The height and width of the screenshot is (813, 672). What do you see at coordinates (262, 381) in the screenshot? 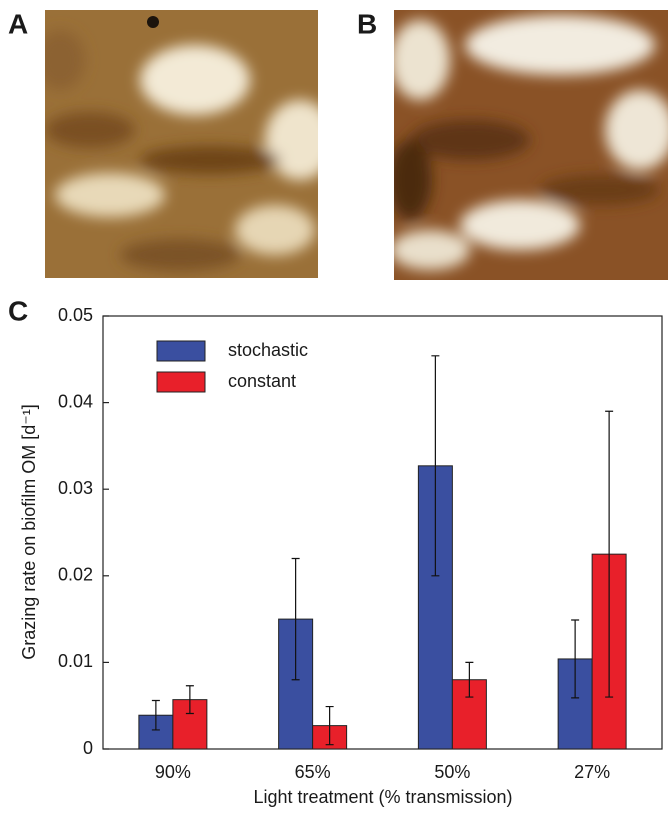
I see `legend-label: constant` at bounding box center [262, 381].